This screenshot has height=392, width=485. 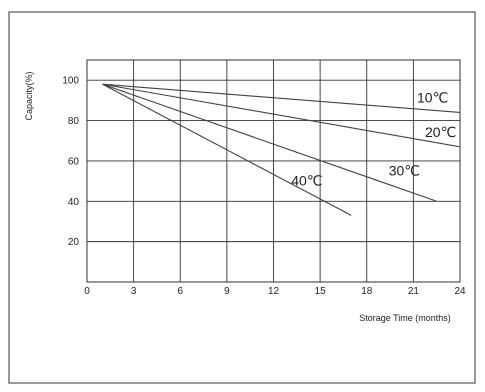 I want to click on y-tick-label: 60, so click(x=74, y=161).